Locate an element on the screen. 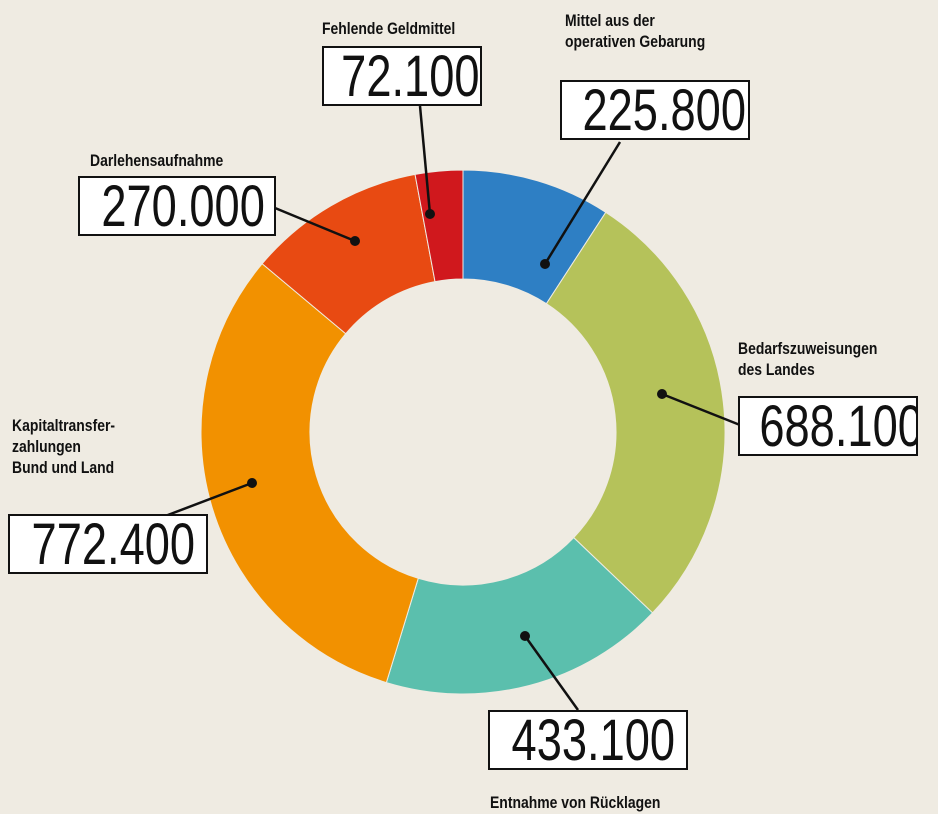  value-box: 225.800 is located at coordinates (655, 110).